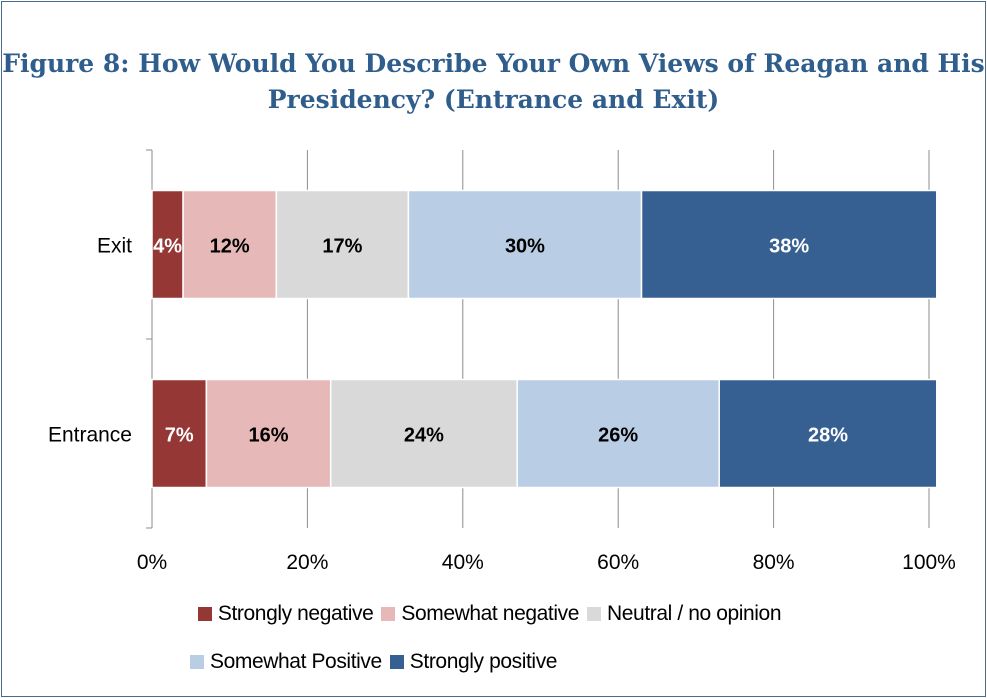  I want to click on legend-item: Somewhat negative, so click(480, 614).